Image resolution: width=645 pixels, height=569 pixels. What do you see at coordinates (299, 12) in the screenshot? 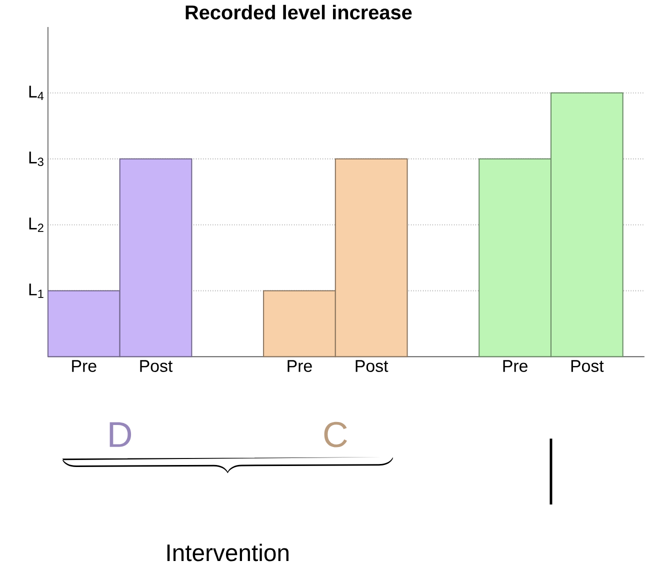
I see `chart-title: Recorded level increase` at bounding box center [299, 12].